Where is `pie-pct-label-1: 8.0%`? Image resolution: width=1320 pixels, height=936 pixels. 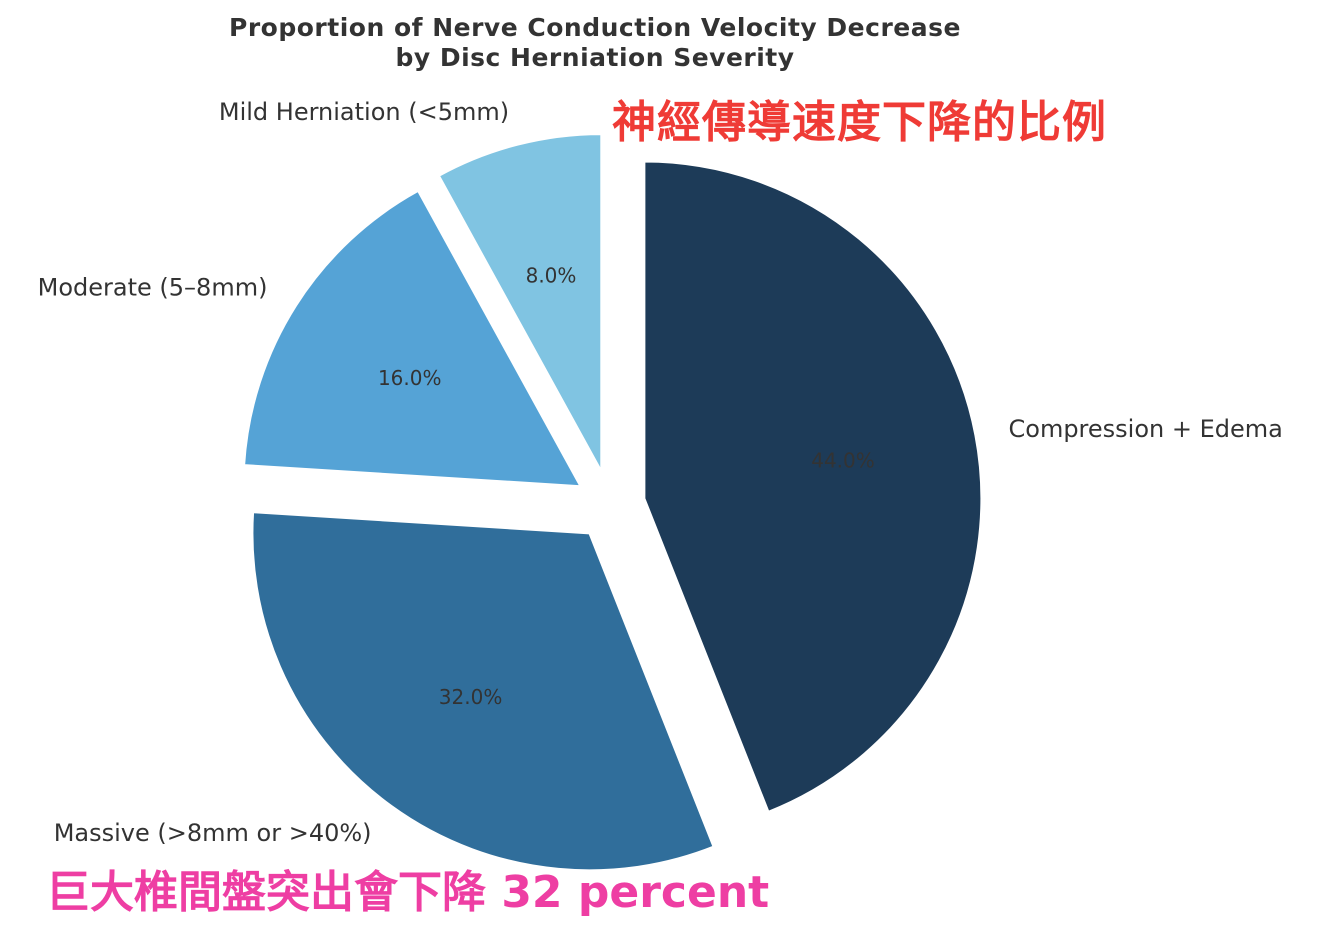 pie-pct-label-1: 8.0% is located at coordinates (551, 275).